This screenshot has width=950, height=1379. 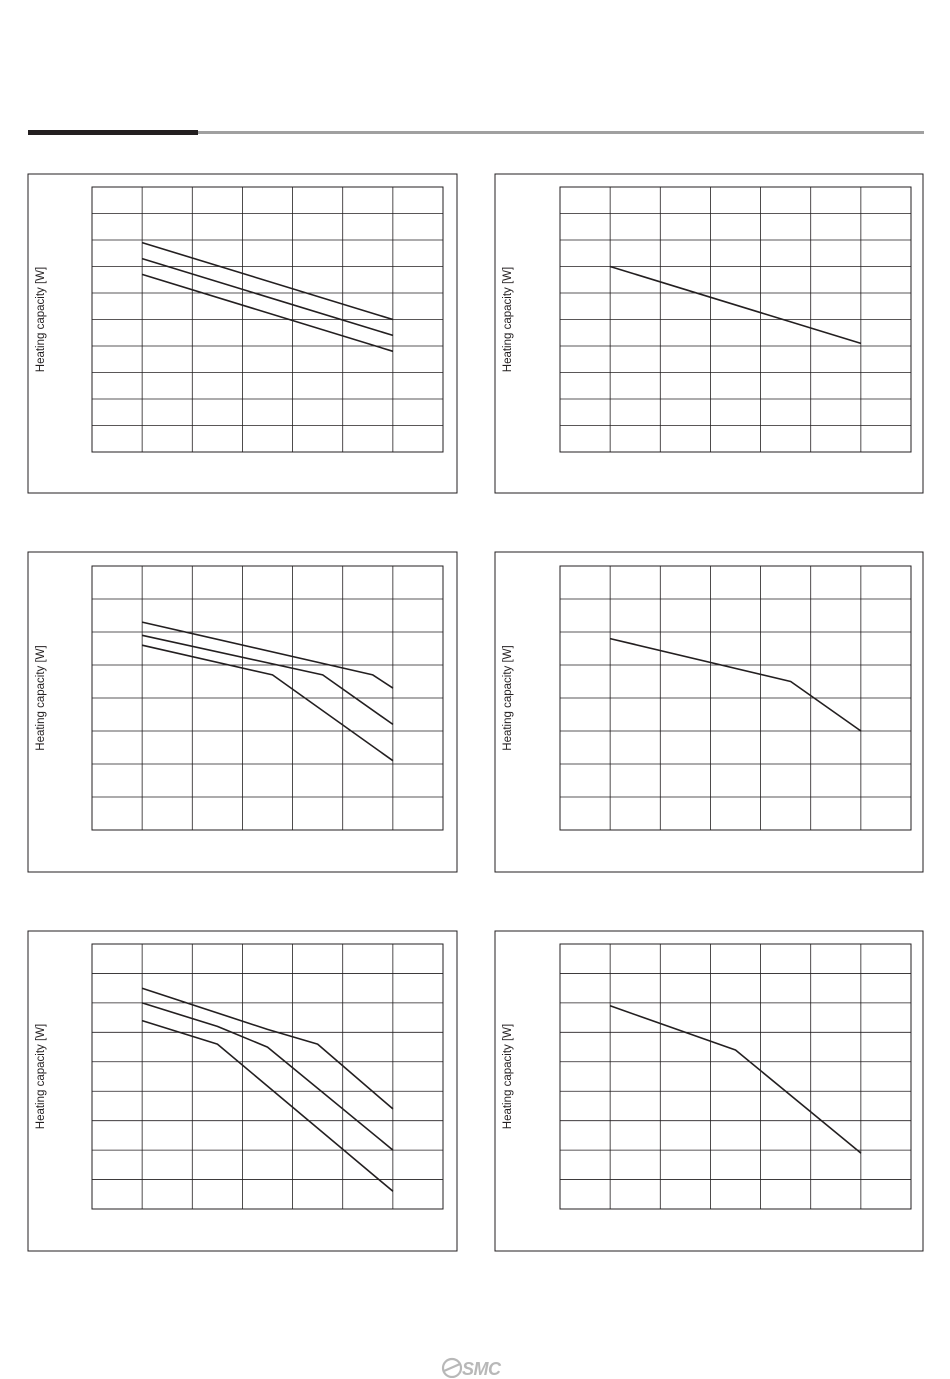 I want to click on smc-logo: SMC, so click(x=472, y=1367).